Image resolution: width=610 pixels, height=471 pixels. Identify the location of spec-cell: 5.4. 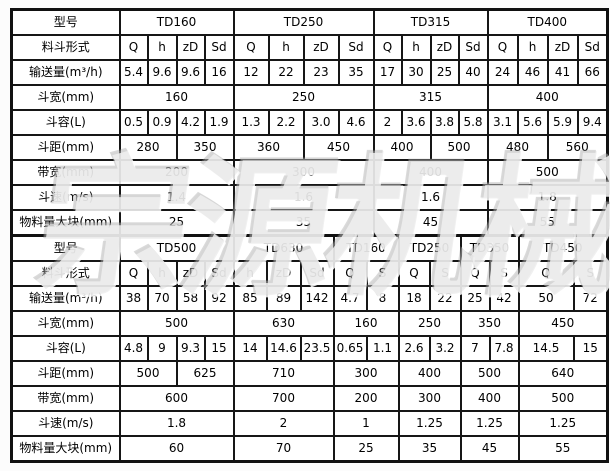
(133, 72).